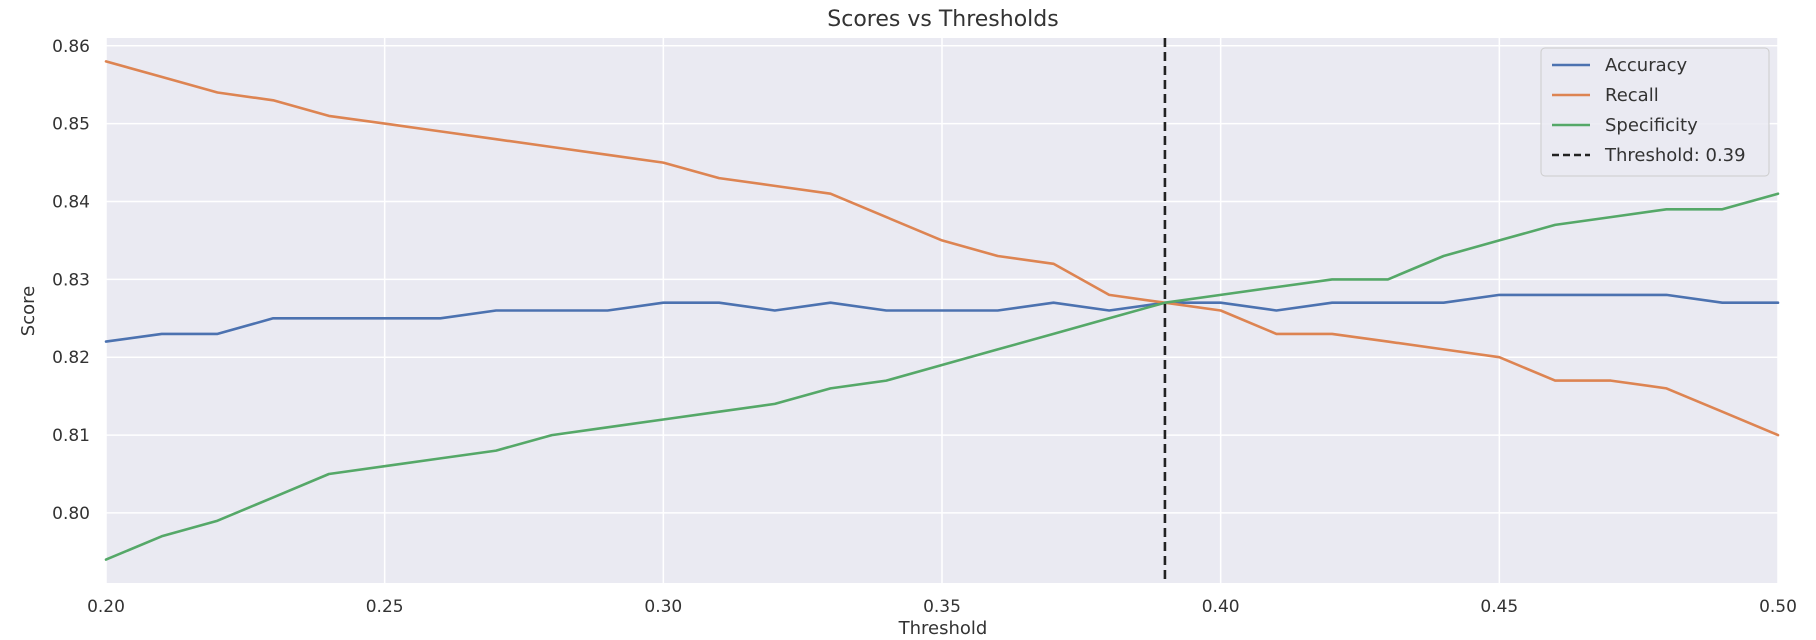  What do you see at coordinates (385, 607) in the screenshot?
I see `x-tick-label: 0.25` at bounding box center [385, 607].